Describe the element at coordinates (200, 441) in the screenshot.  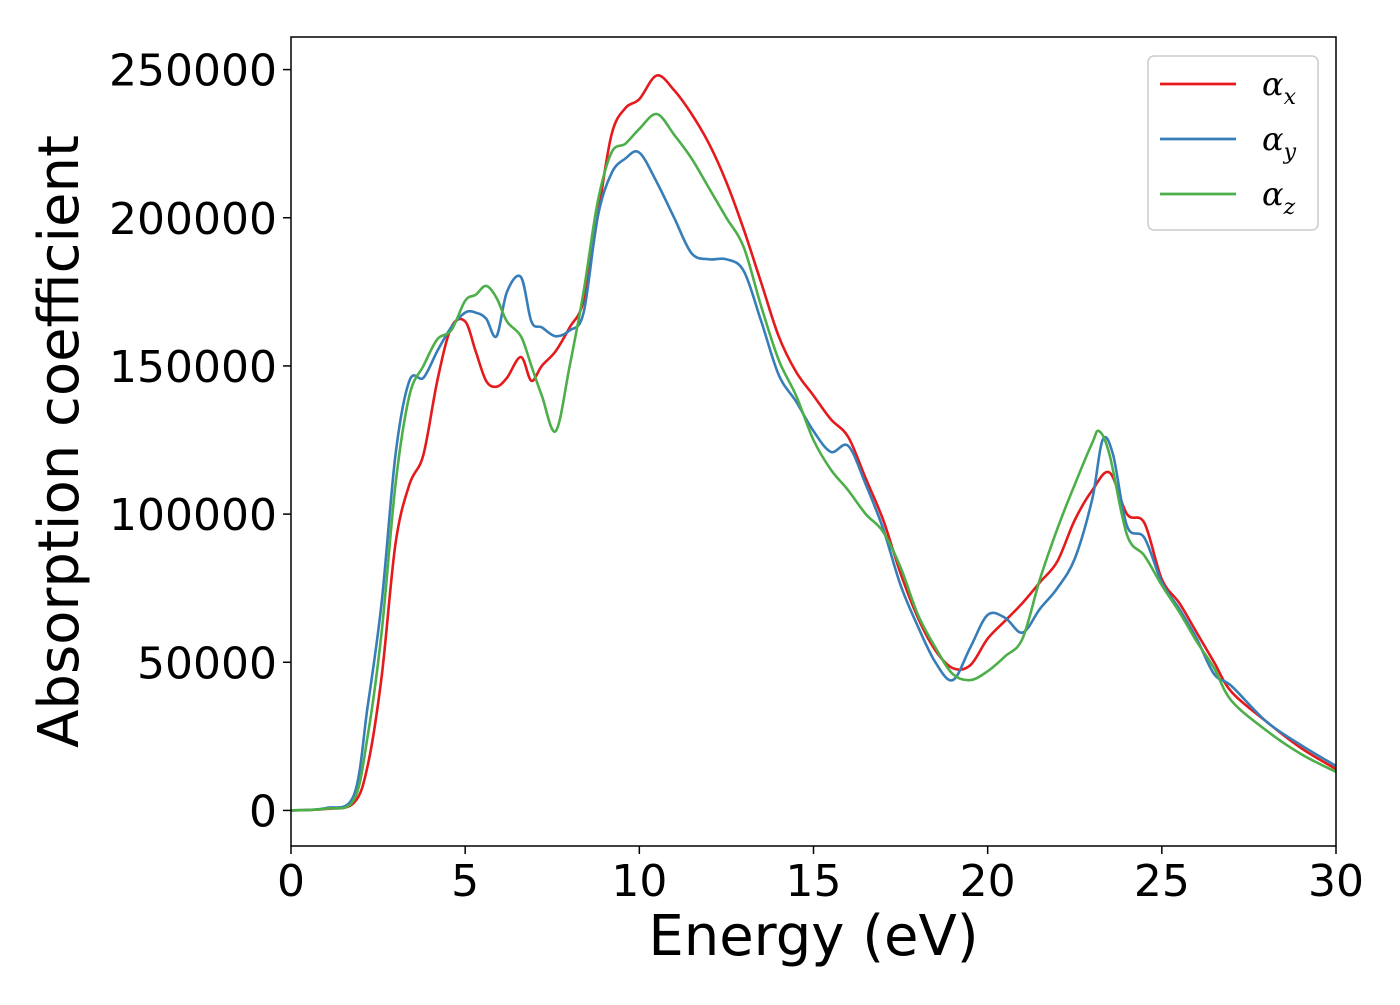
I see `y-axis: 0 50000 100000 150000 200000 250000` at that location.